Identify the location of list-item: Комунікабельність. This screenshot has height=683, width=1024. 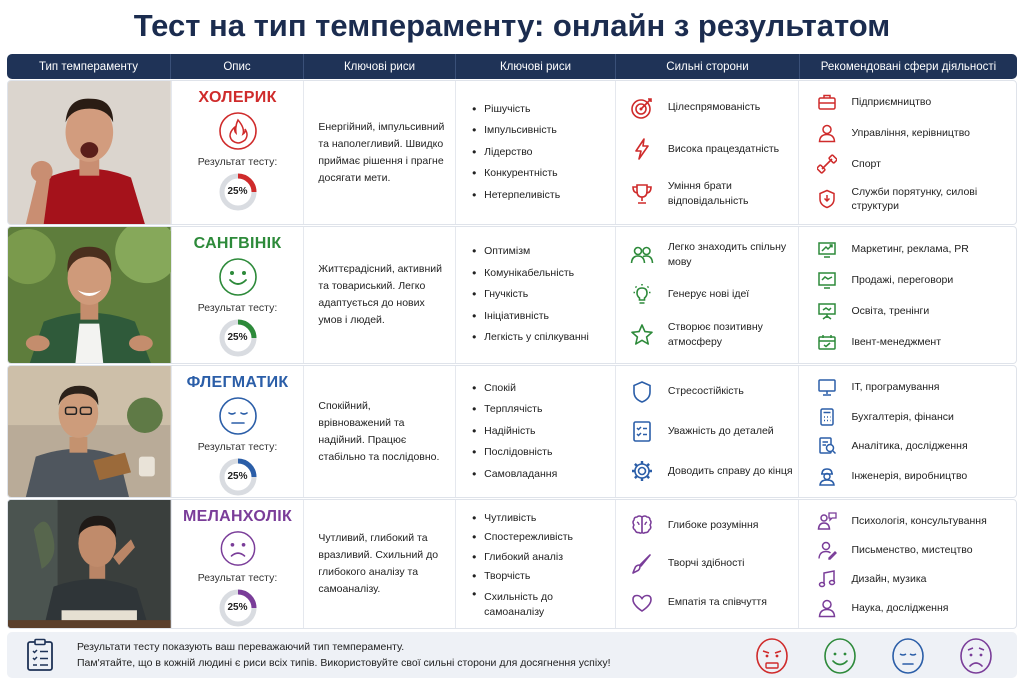
(543, 274).